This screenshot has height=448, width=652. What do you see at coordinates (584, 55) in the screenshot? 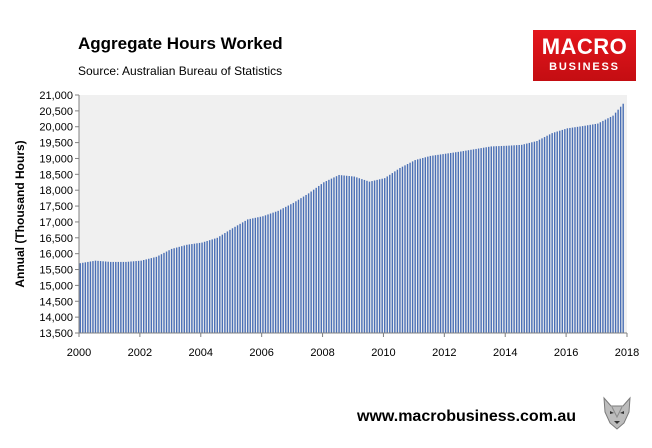
I see `macrobusiness-logo: MACRO BUSINESS` at bounding box center [584, 55].